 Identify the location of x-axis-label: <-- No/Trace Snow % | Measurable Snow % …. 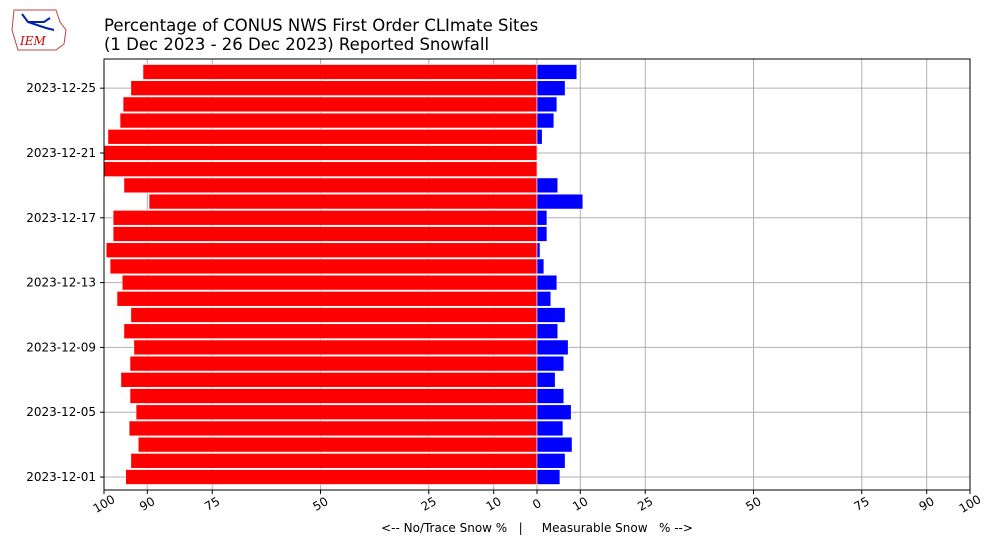
(537, 528).